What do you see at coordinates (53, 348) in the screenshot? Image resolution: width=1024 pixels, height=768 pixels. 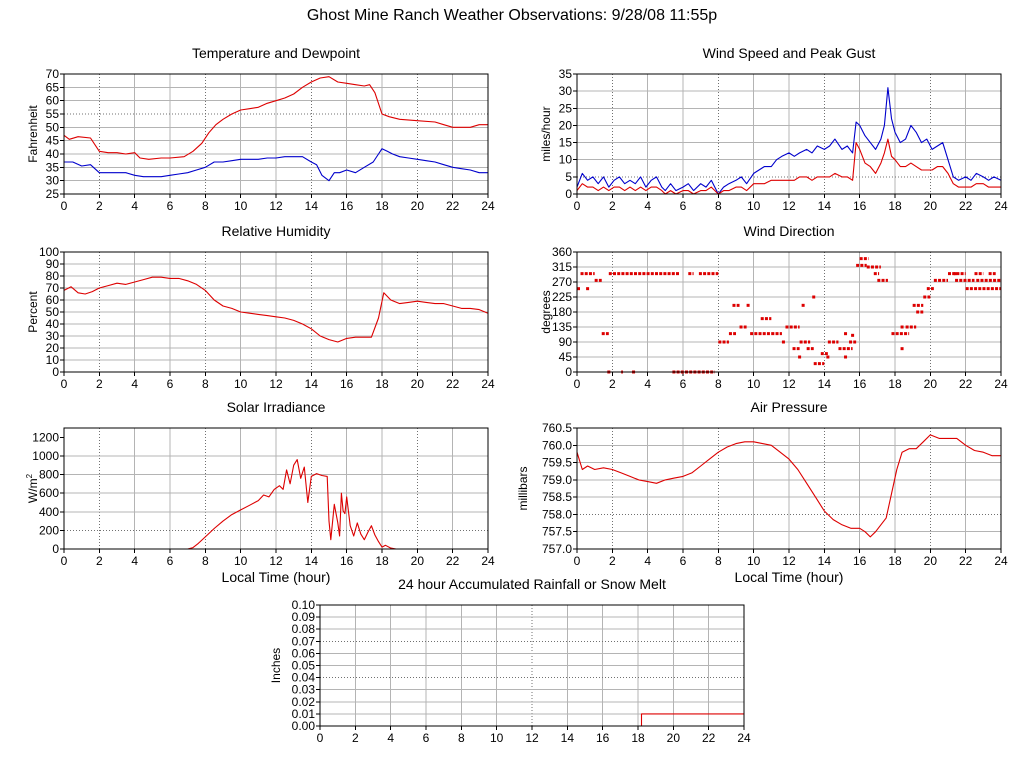 I see `y-tick-label: 20` at bounding box center [53, 348].